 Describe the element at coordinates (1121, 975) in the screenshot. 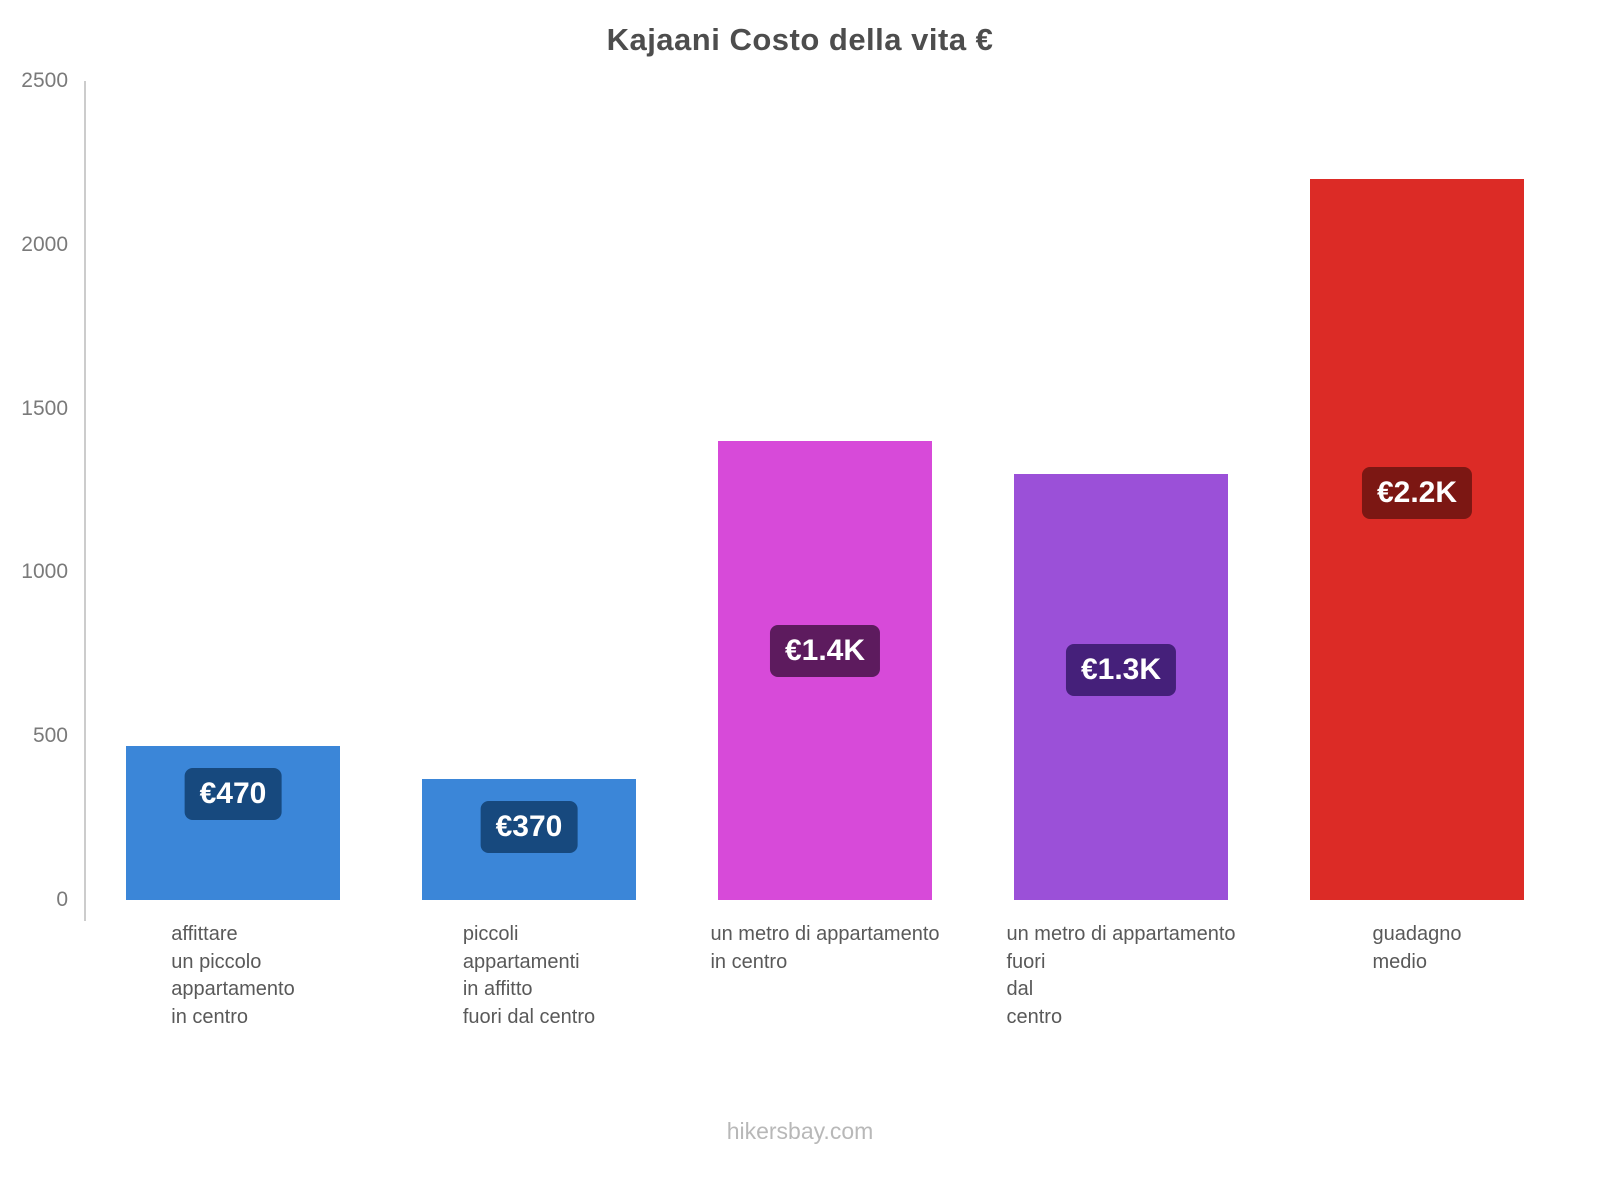

I see `x-category-label: un metro di appartamento fuori dal centro` at that location.